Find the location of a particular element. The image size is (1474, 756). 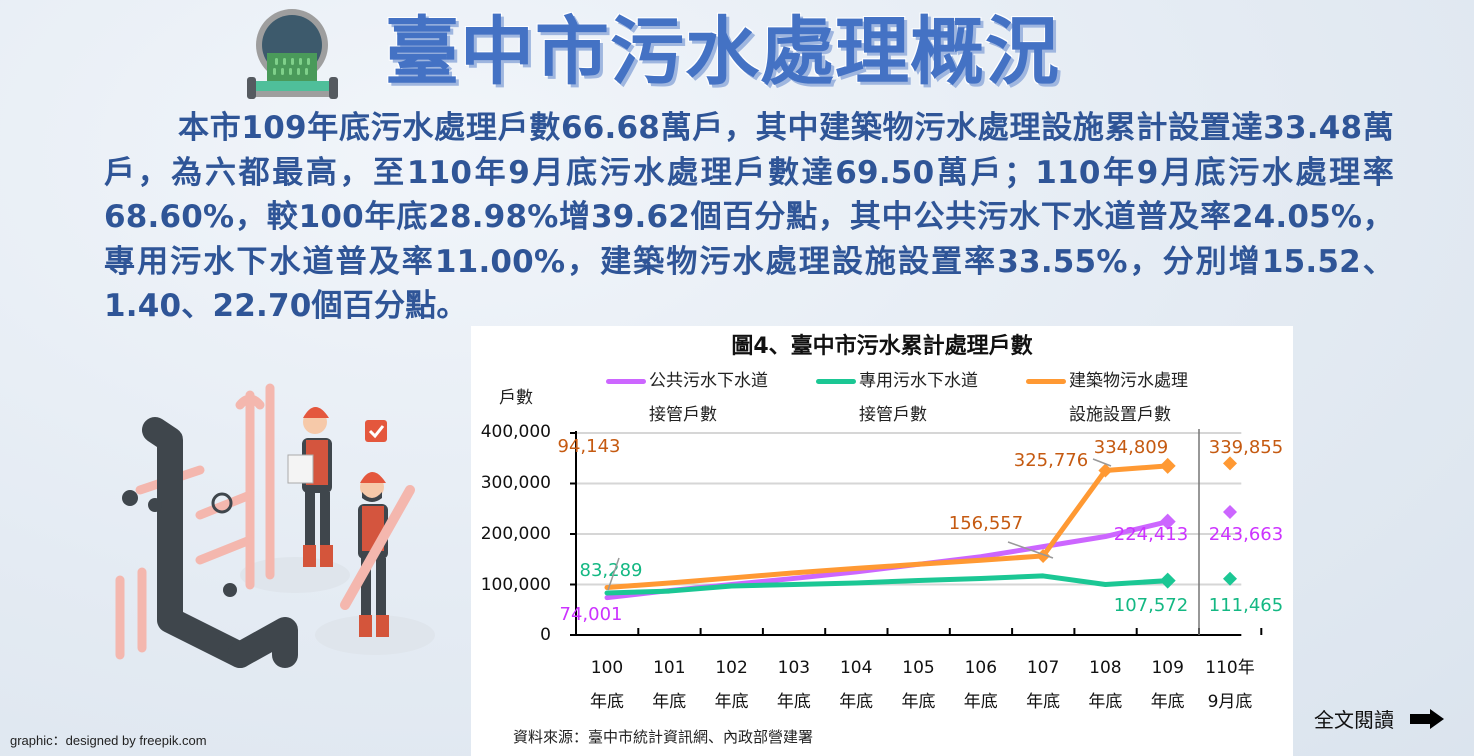

legend-item-dedicated-sewer: 專用污水下水道 is located at coordinates (897, 381).